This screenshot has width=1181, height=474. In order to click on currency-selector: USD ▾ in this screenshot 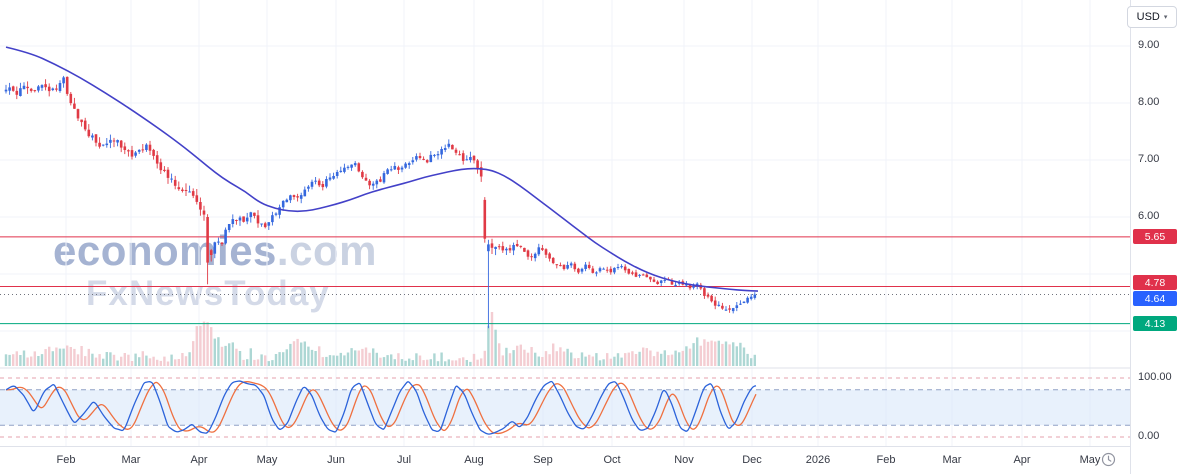, I will do `click(1152, 17)`.